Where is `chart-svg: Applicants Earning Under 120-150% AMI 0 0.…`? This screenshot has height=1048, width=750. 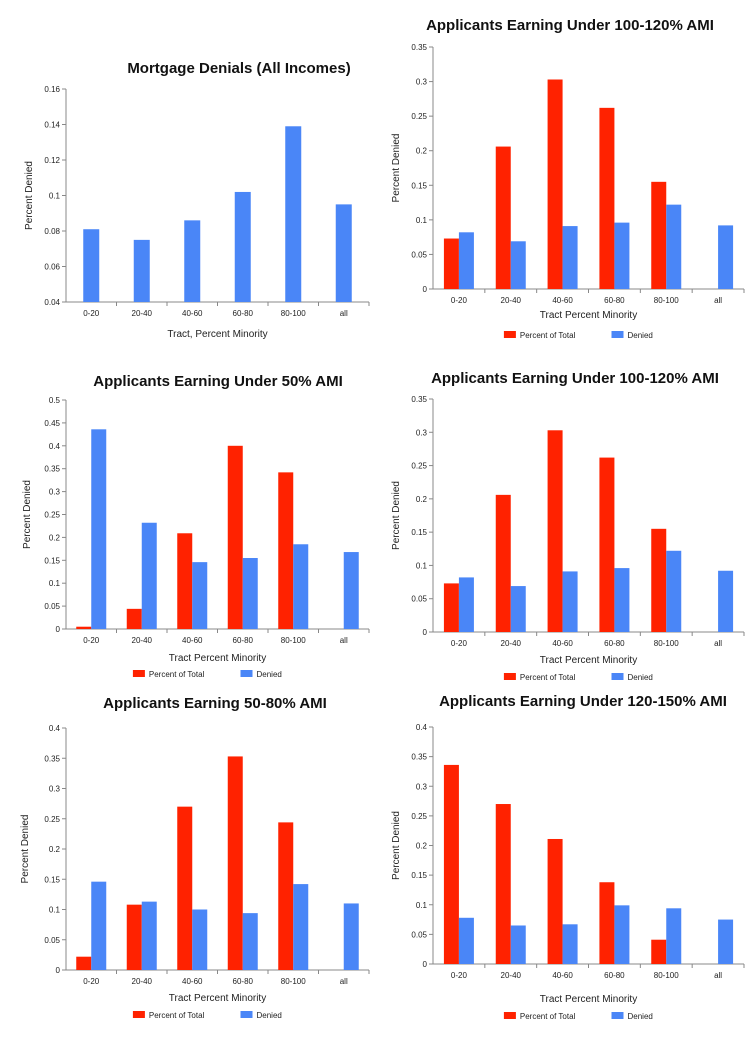 chart-svg: Applicants Earning Under 120-150% AMI 0 0.… is located at coordinates (568, 857).